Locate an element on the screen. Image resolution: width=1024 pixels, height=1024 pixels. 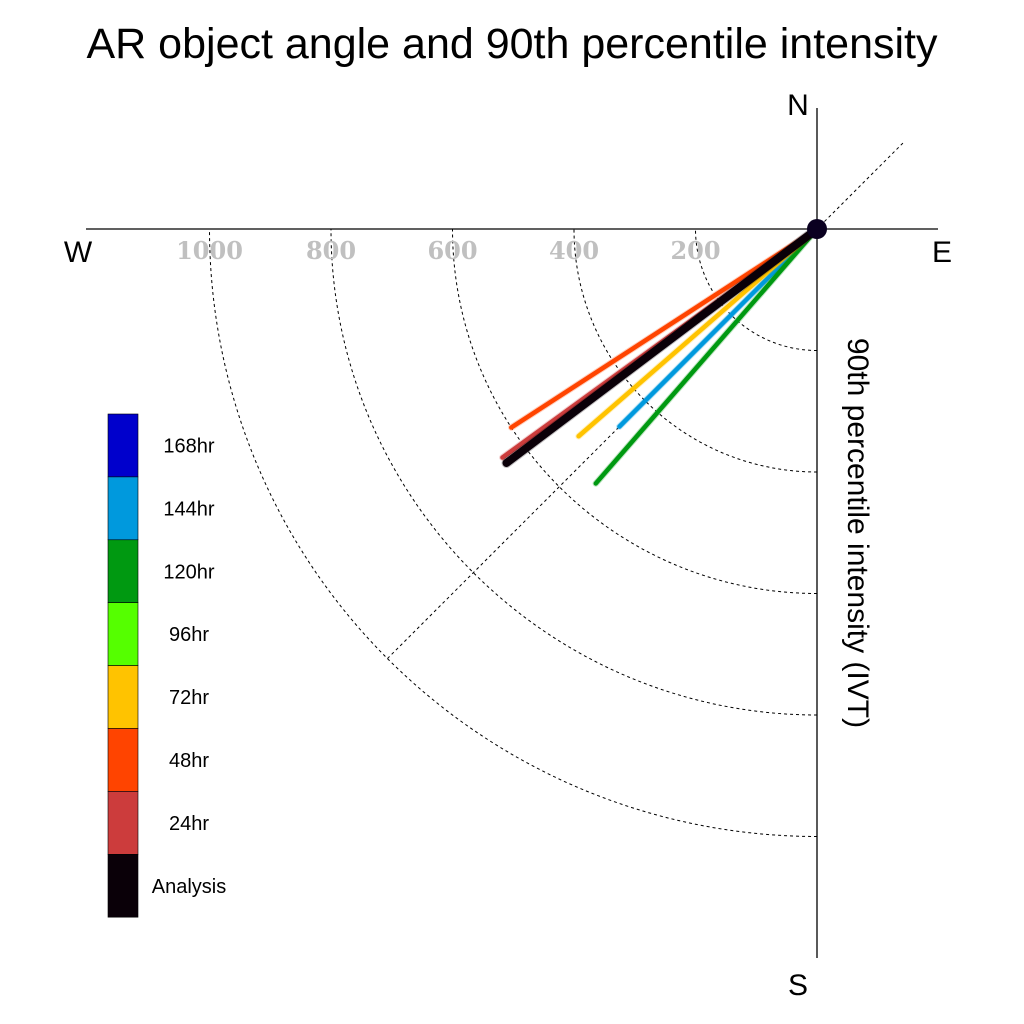
legend-label-analysis: Analysis is located at coordinates (189, 887).